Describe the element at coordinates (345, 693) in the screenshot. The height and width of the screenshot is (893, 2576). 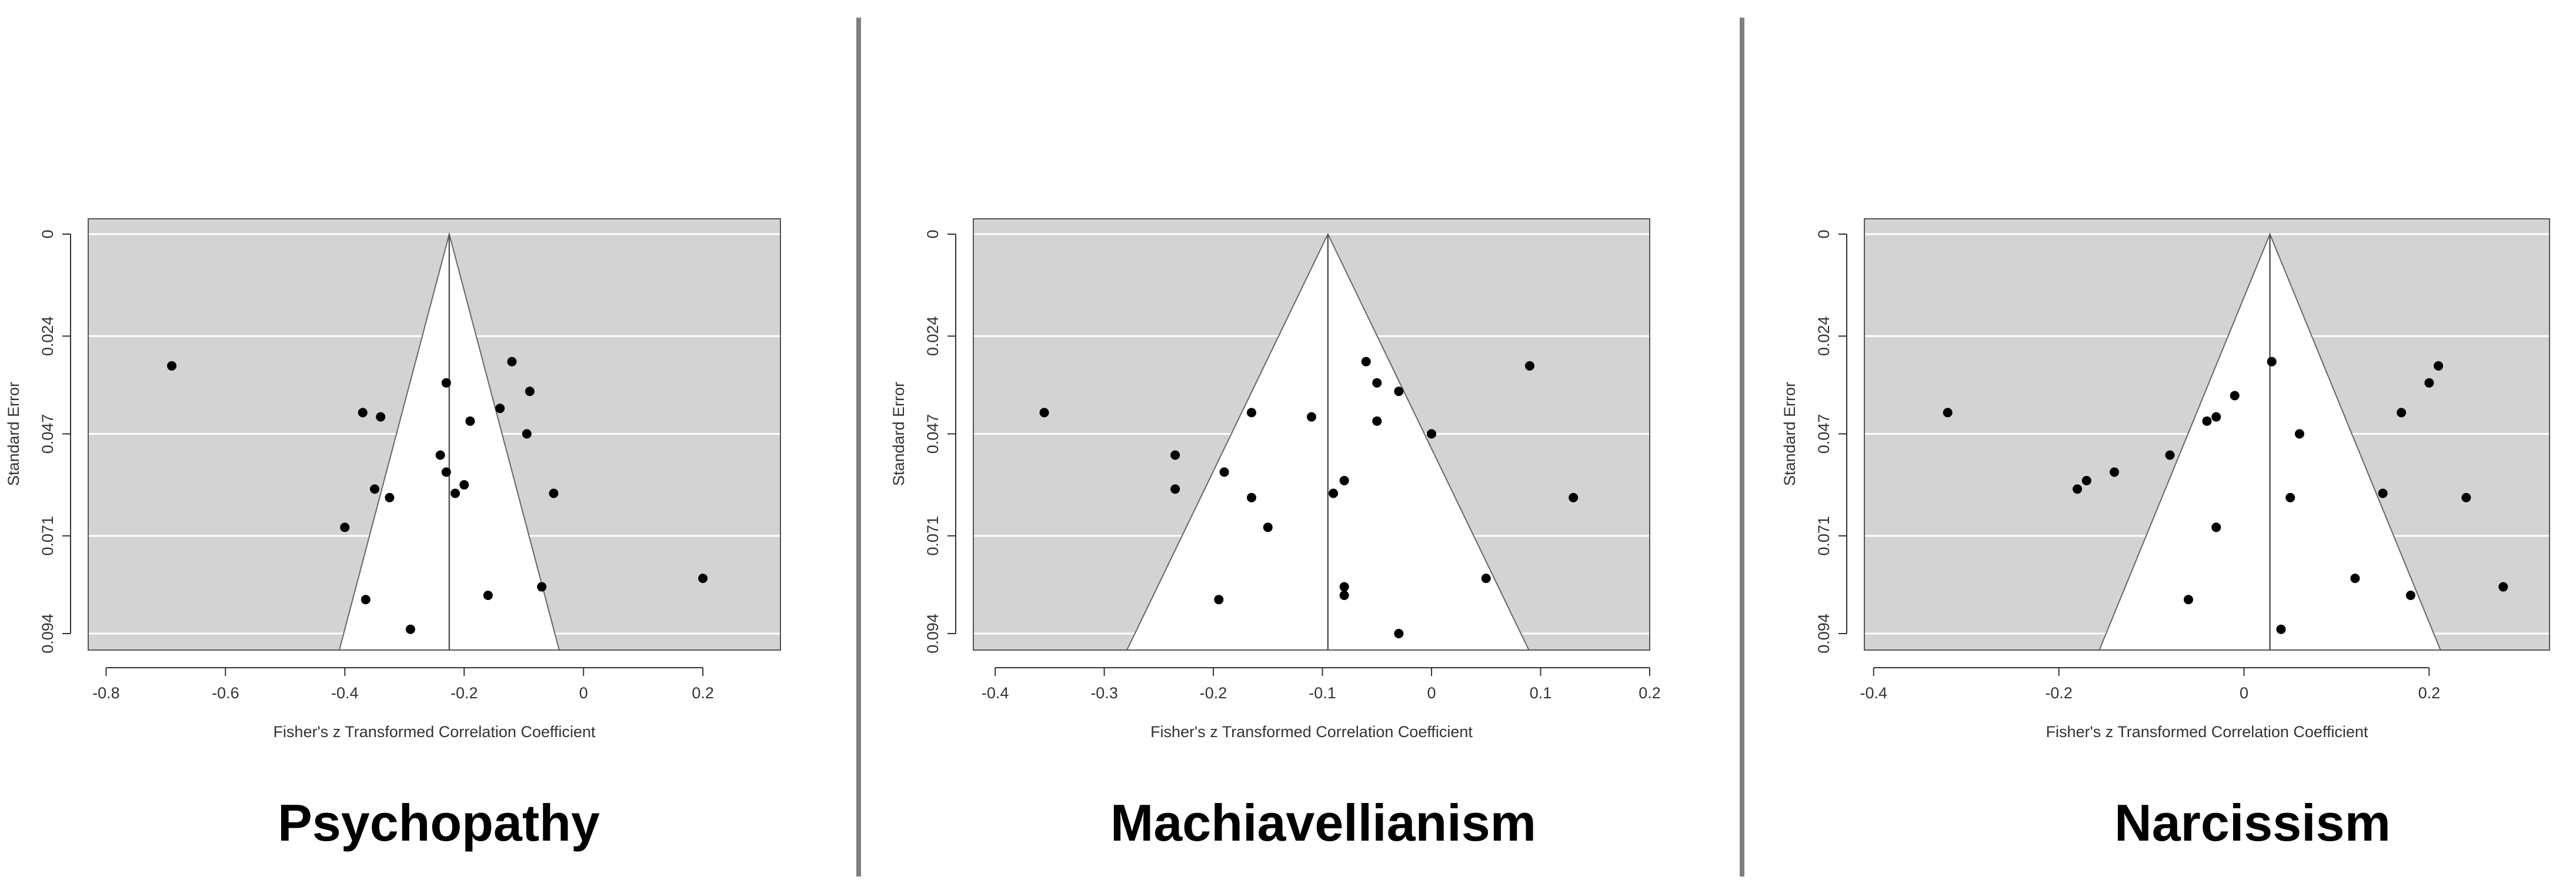
I see `x-tick-label-2: -0.4` at that location.